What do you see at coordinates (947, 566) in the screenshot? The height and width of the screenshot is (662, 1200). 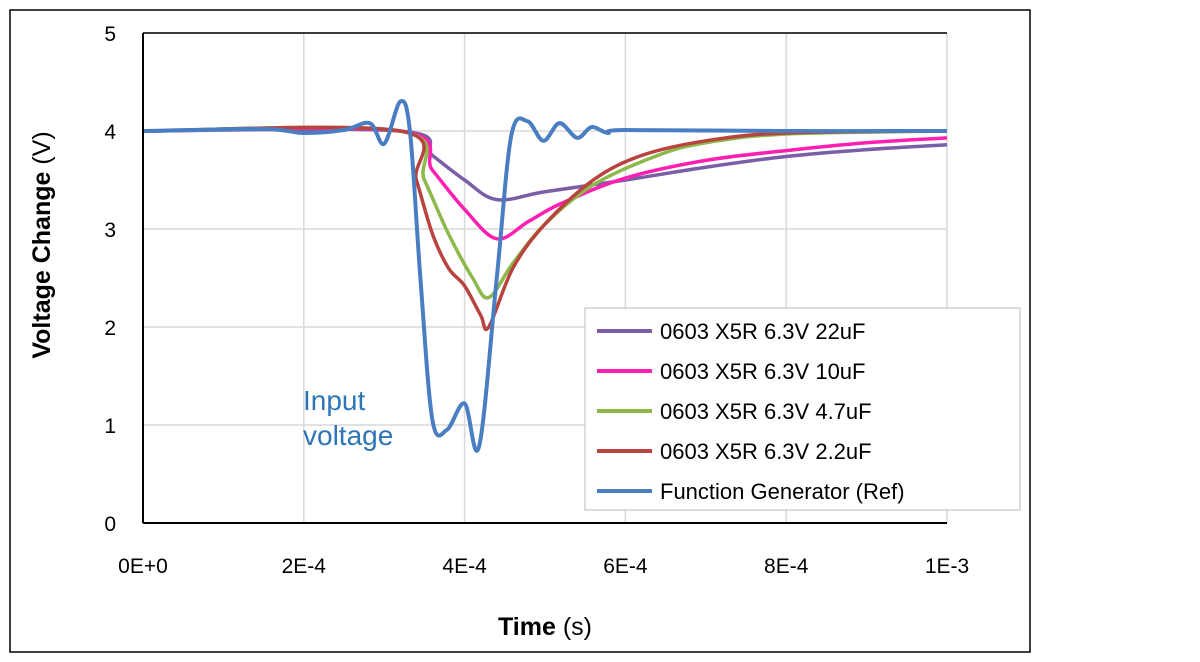 I see `x-tick-label: 1E-3` at bounding box center [947, 566].